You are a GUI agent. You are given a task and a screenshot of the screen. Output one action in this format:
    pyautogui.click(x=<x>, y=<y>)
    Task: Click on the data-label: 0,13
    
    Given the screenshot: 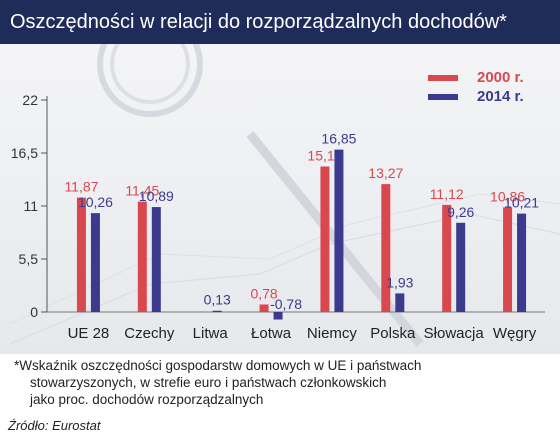 What is the action you would take?
    pyautogui.click(x=217, y=300)
    